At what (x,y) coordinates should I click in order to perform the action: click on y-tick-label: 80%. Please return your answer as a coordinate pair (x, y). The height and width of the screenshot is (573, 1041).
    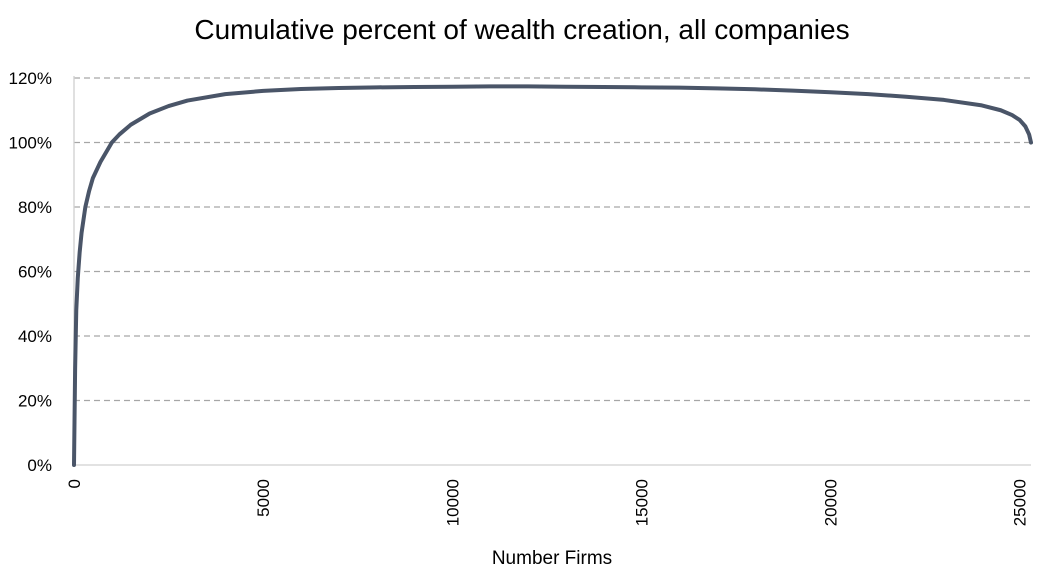
    Looking at the image, I should click on (35, 207).